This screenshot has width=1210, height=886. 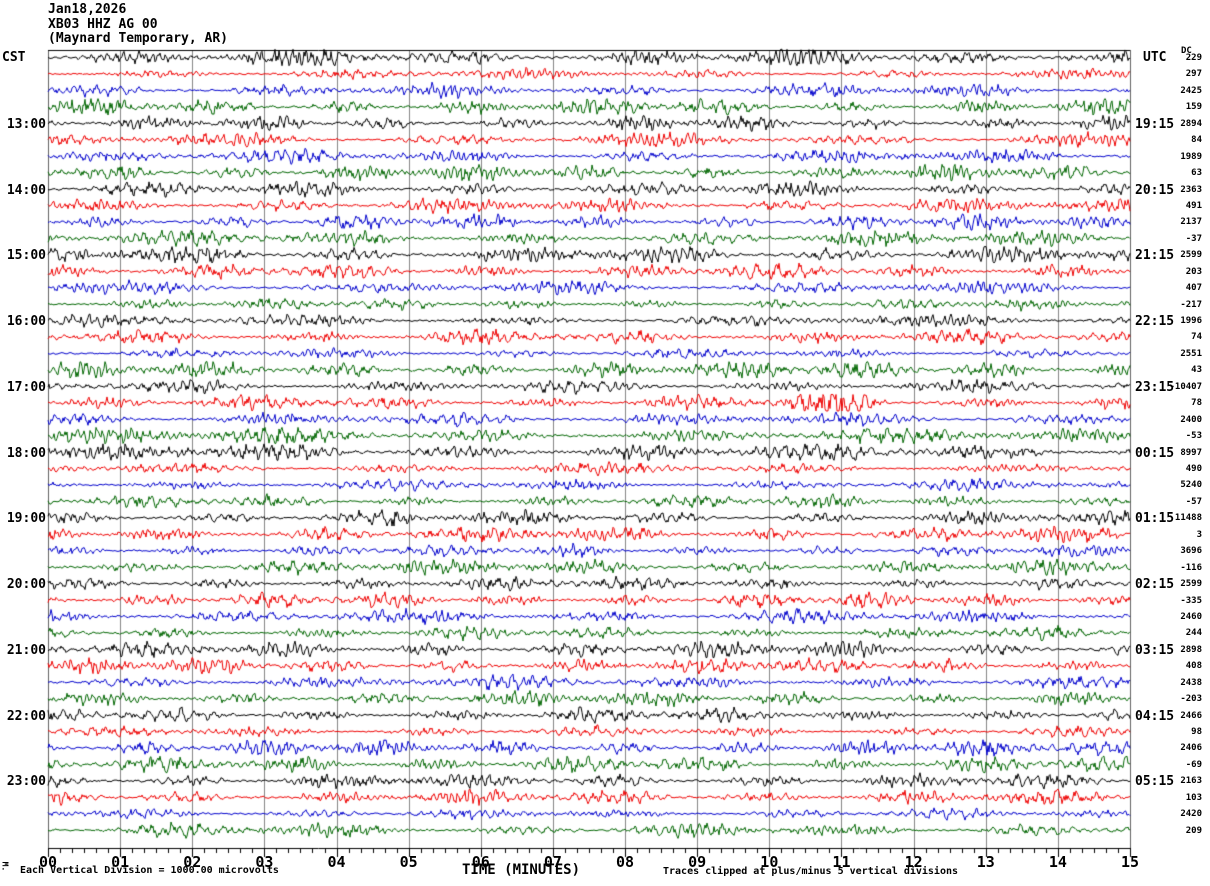 I want to click on utc-hour-label: 05:15, so click(x=1155, y=782).